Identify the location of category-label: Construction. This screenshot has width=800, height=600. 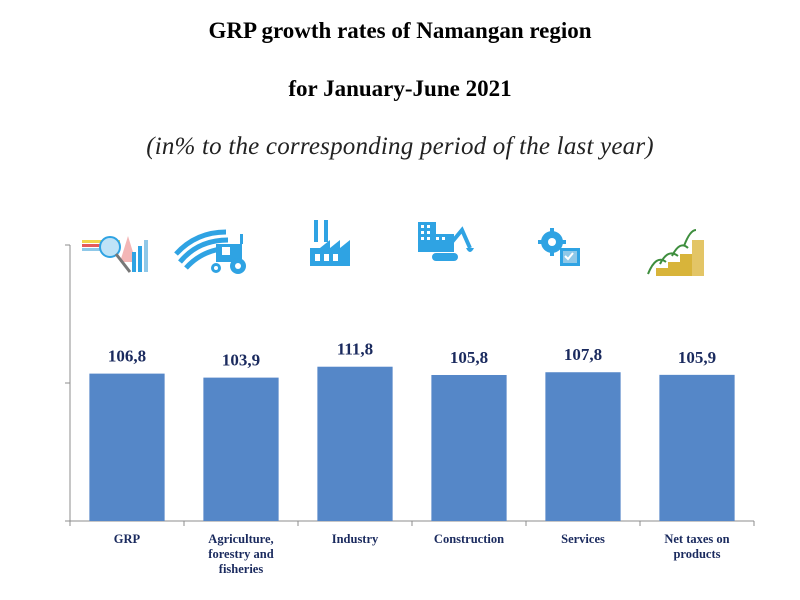
(469, 539).